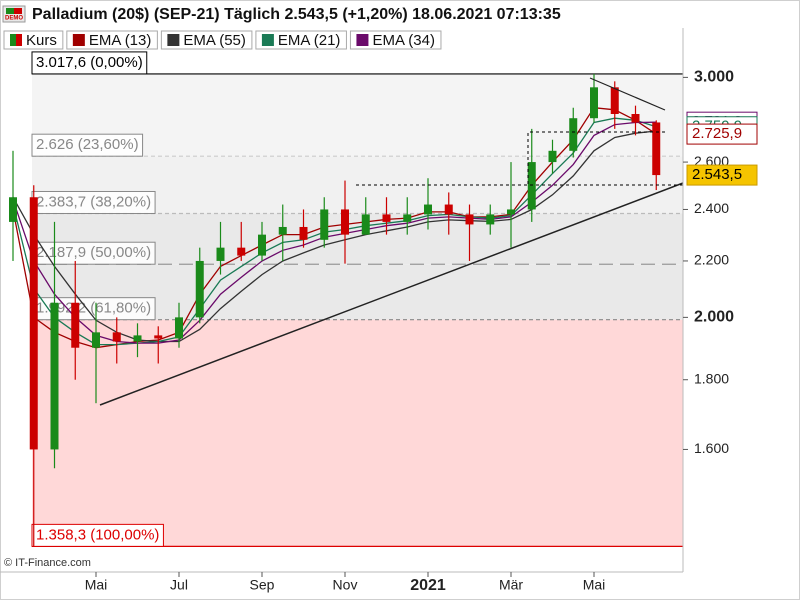 The height and width of the screenshot is (600, 800). I want to click on legend-item: EMA (34), so click(395, 40).